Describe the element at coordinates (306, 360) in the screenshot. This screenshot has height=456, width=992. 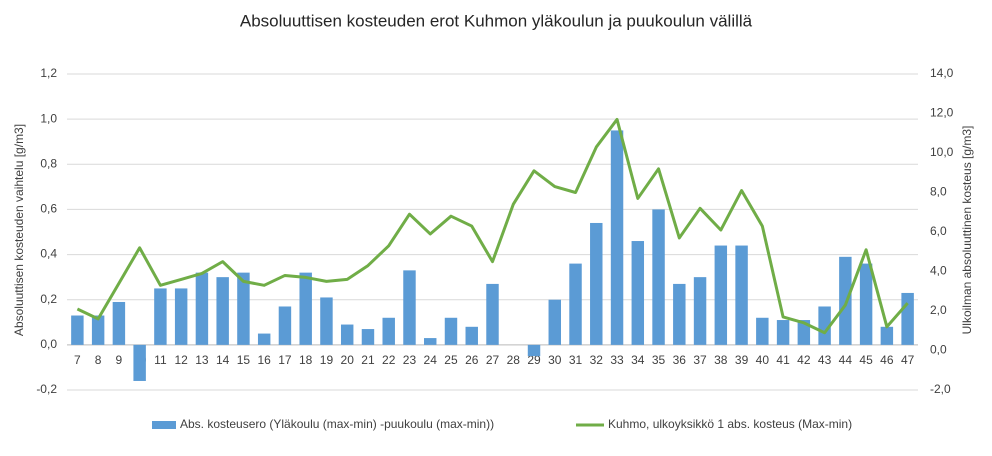
I see `x-tick-label: 18` at that location.